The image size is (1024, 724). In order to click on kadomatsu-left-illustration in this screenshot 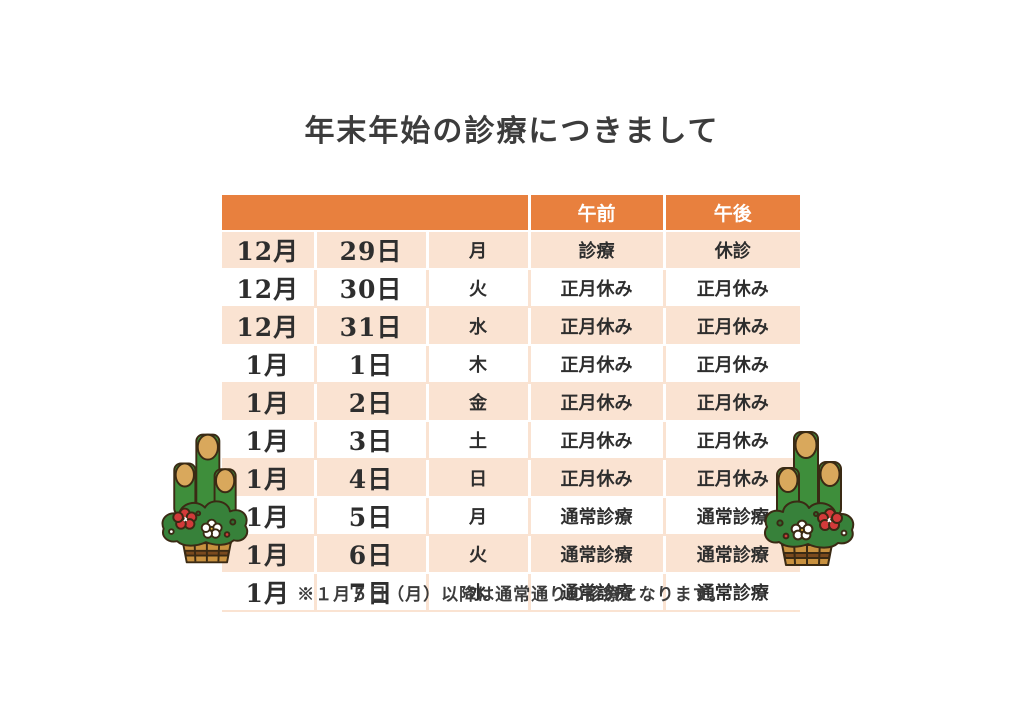, I will do `click(205, 498)`.